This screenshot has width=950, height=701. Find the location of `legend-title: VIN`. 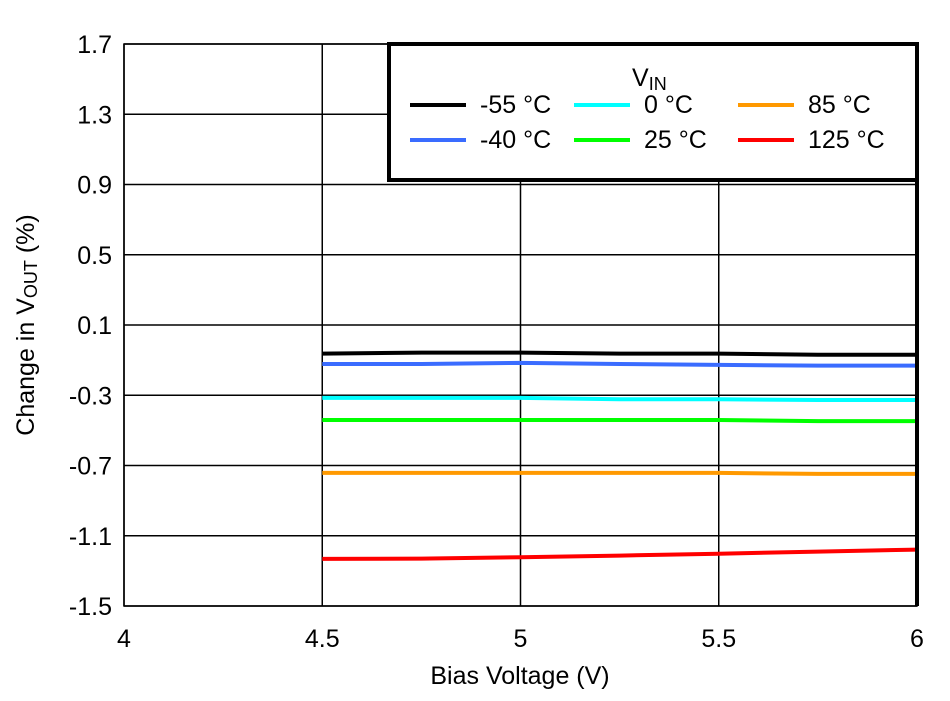

legend-title: VIN is located at coordinates (649, 79).